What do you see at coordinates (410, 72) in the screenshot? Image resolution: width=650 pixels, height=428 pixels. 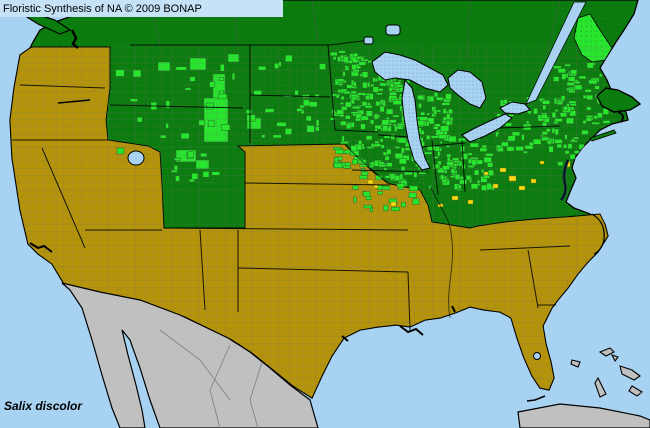 I see `lake-superior` at bounding box center [410, 72].